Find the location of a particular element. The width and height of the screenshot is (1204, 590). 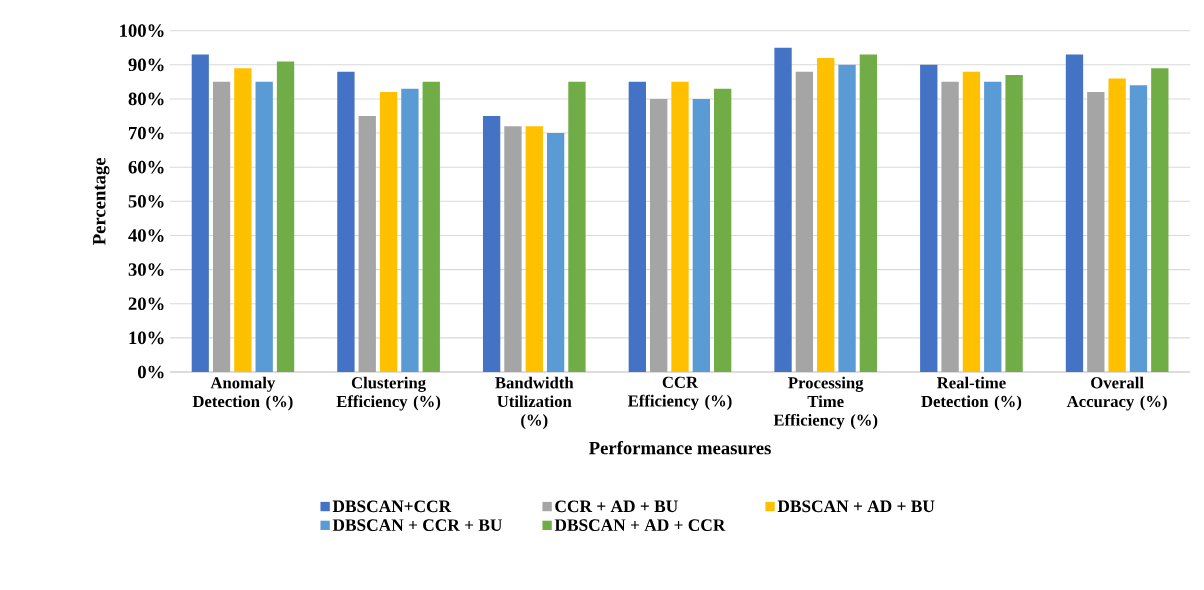

x-tick-label: Anomaly Detection (%) is located at coordinates (242, 393).